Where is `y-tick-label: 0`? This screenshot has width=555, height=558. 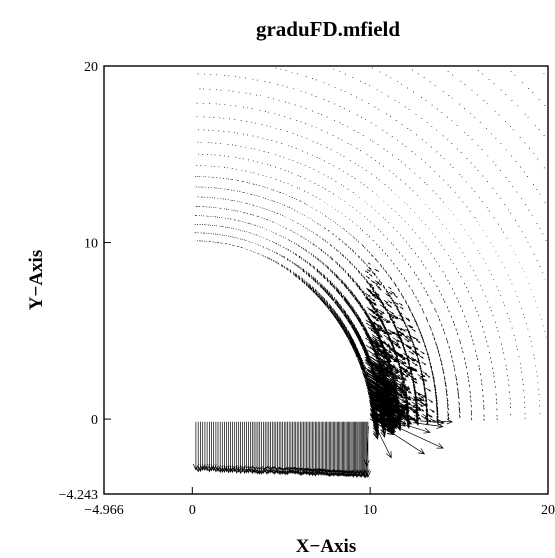
y-tick-label: 0 is located at coordinates (94, 420).